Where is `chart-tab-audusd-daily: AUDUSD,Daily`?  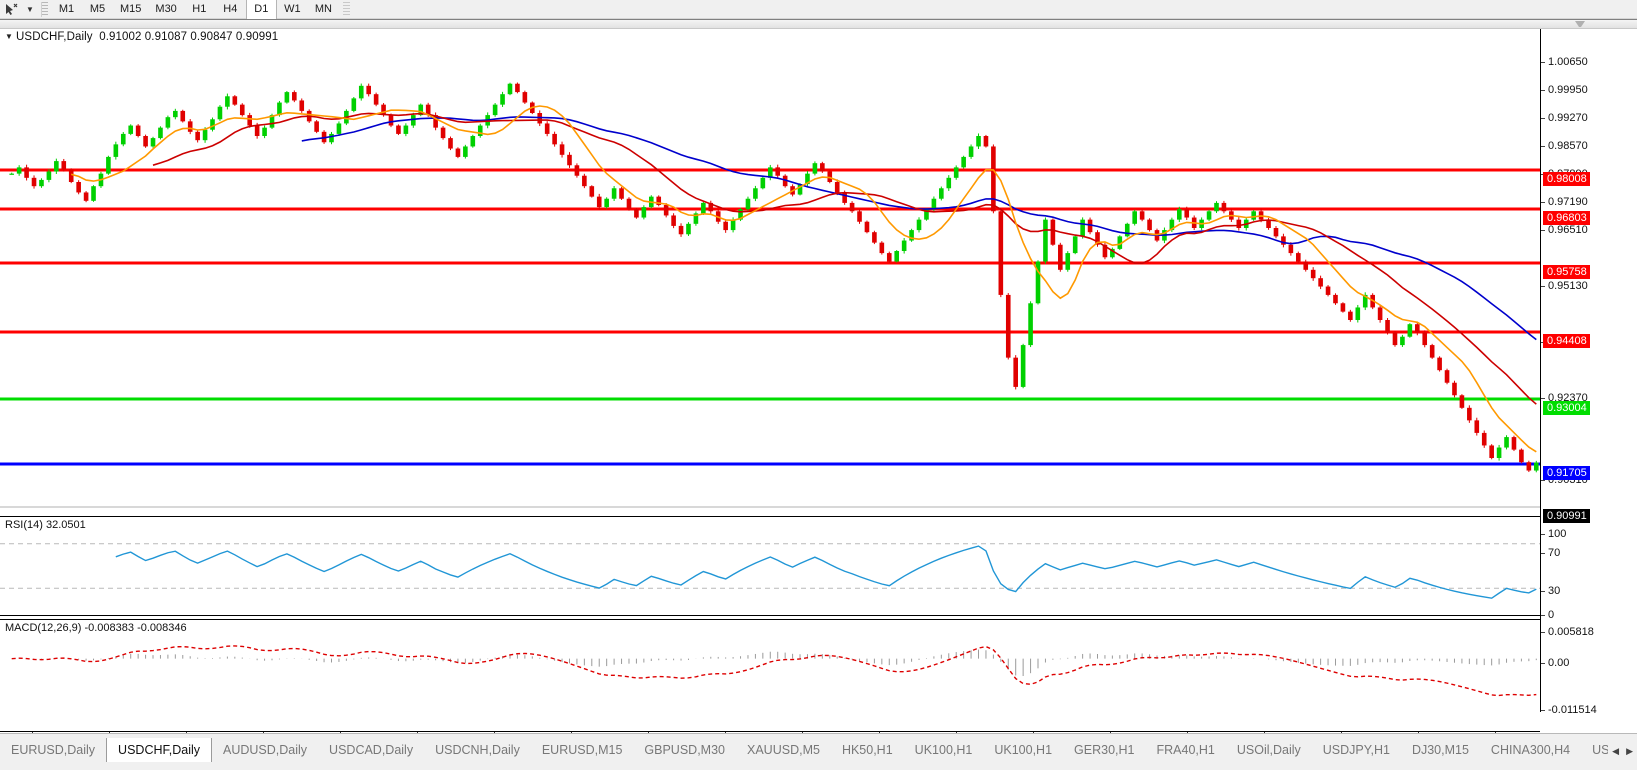 chart-tab-audusd-daily: AUDUSD,Daily is located at coordinates (265, 750).